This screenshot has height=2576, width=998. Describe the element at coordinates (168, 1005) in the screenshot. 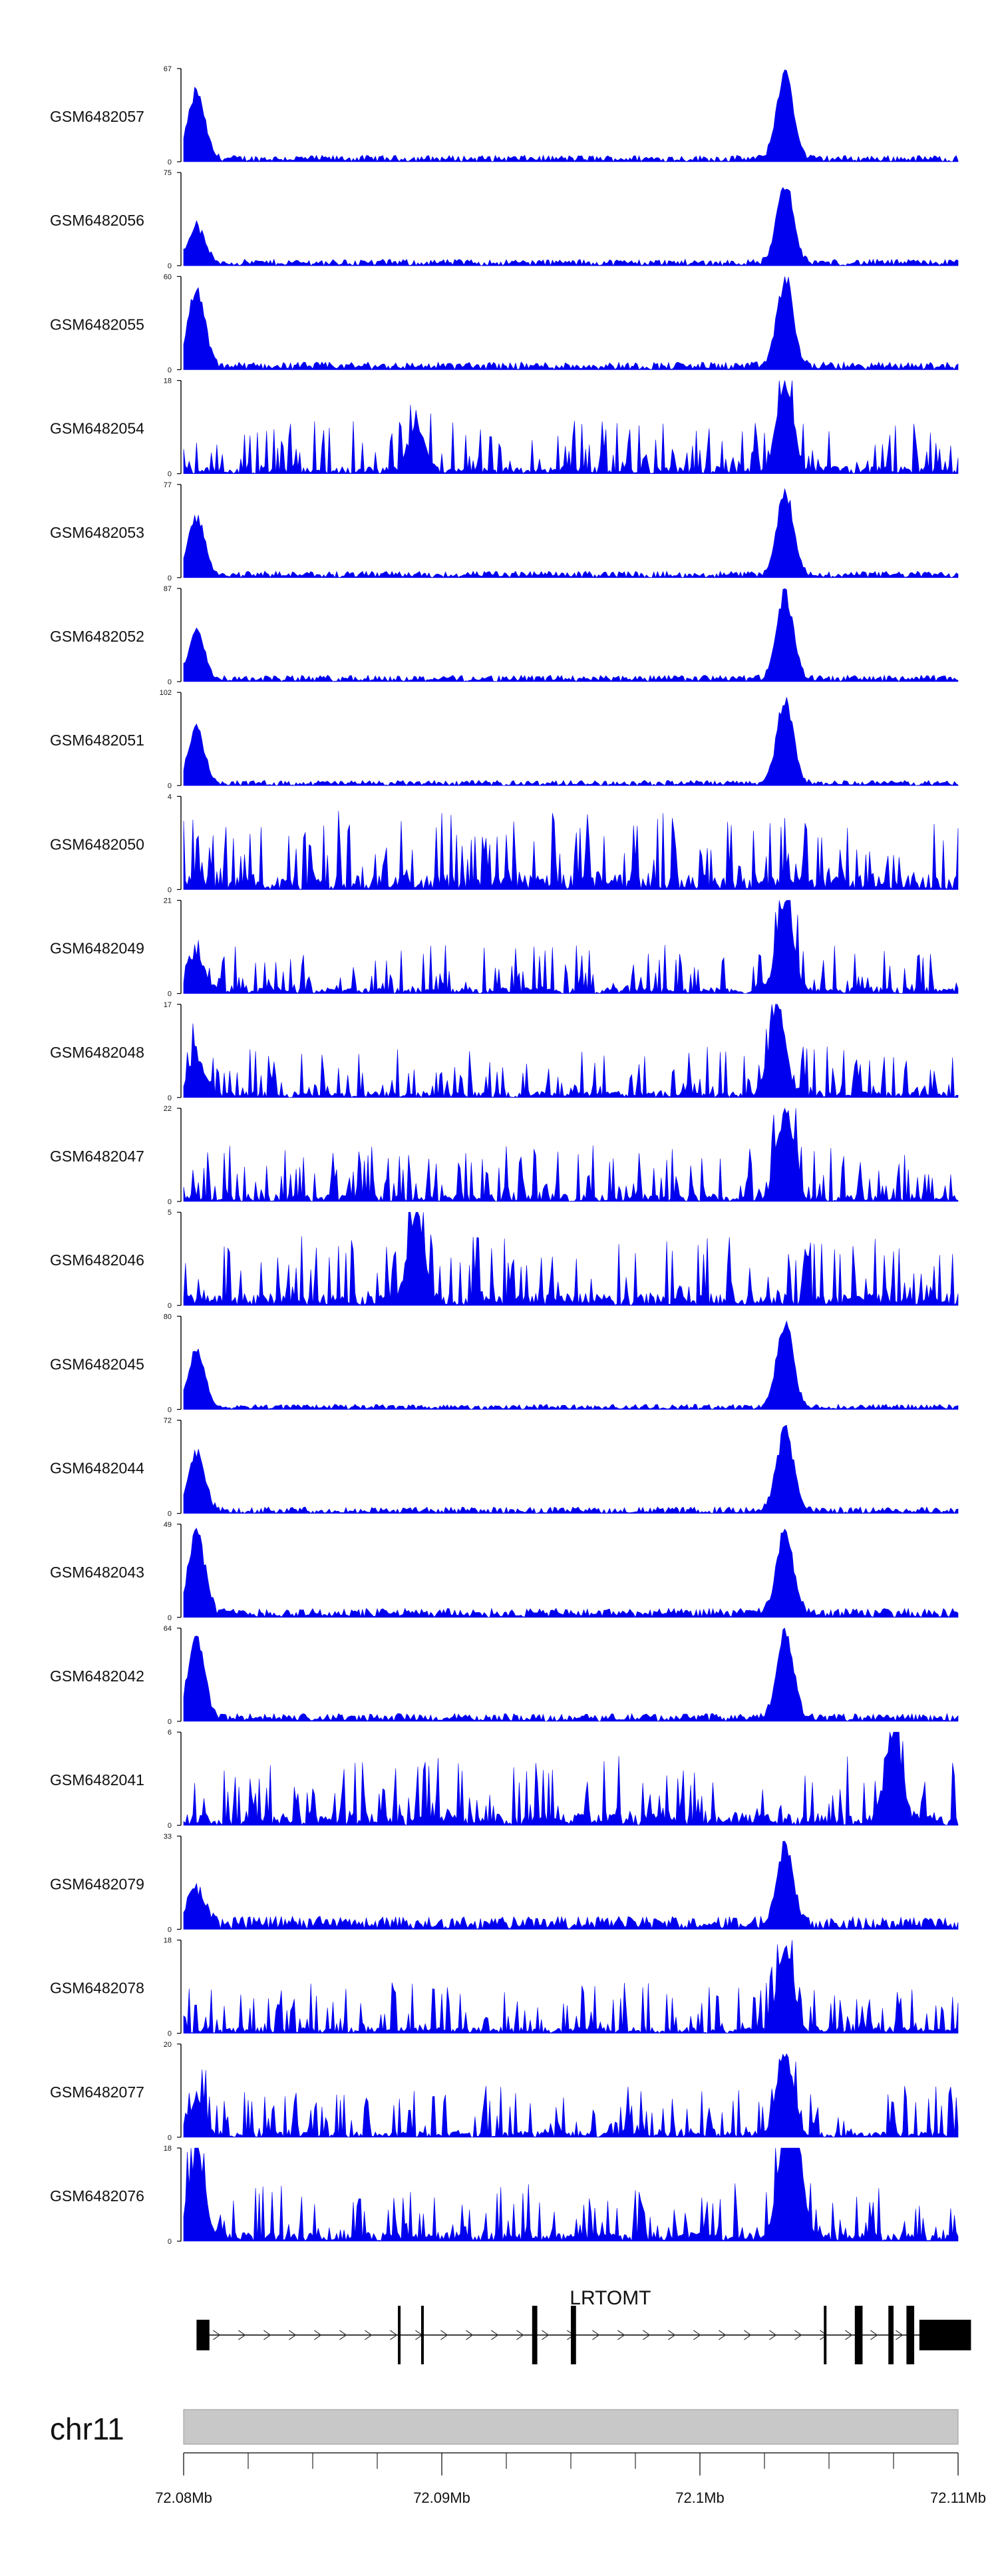

I see `y-max-label: 17` at that location.